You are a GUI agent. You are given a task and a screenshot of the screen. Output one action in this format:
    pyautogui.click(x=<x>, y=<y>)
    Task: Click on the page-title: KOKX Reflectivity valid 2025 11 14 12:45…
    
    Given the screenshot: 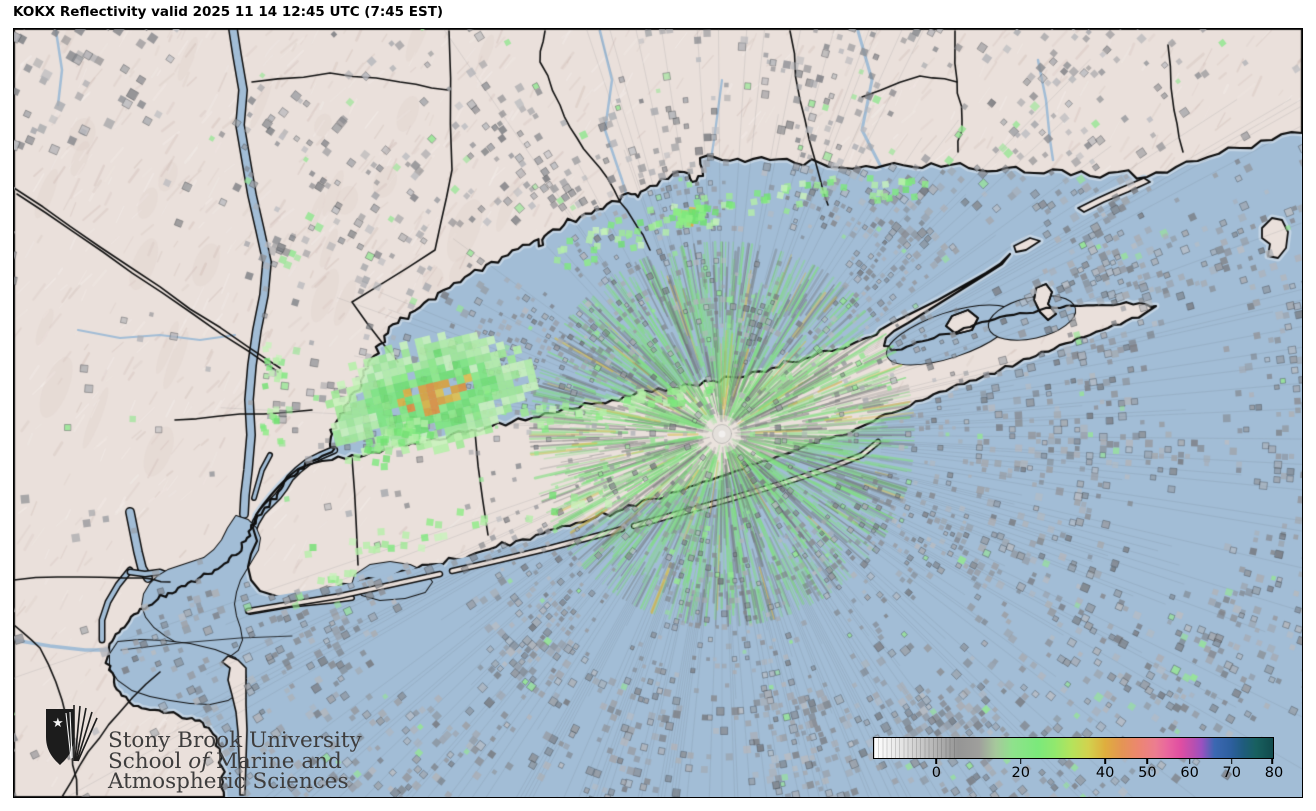 What is the action you would take?
    pyautogui.click(x=228, y=12)
    